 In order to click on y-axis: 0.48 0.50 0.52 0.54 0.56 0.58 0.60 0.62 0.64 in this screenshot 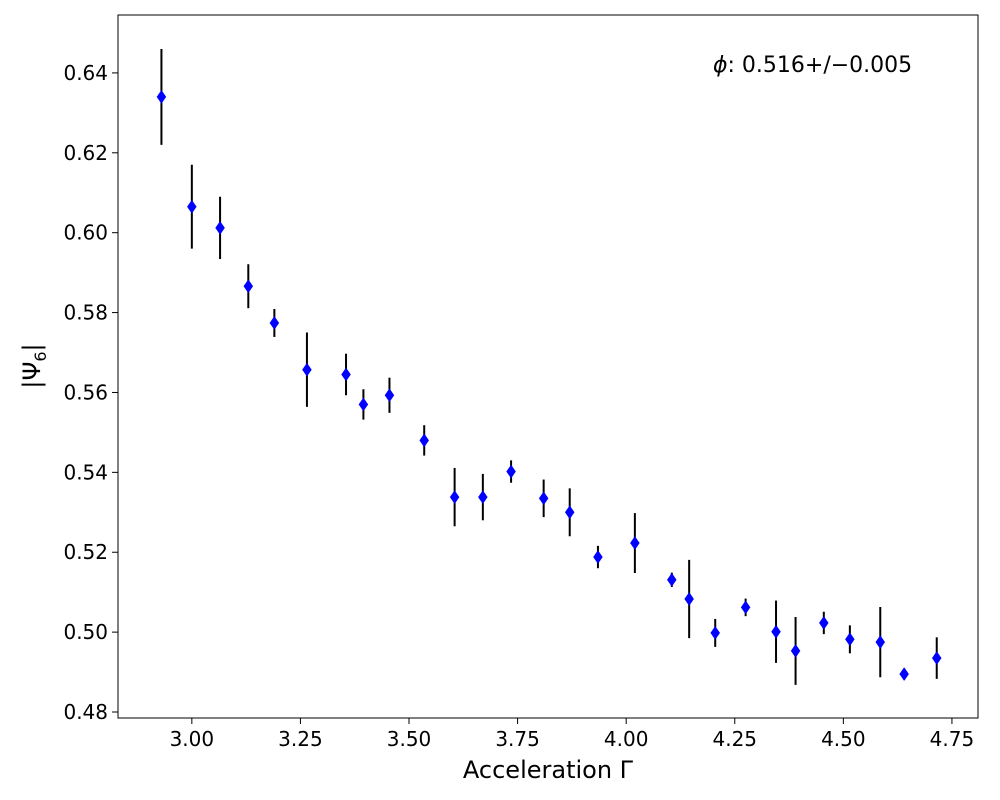, I will do `click(90, 392)`.